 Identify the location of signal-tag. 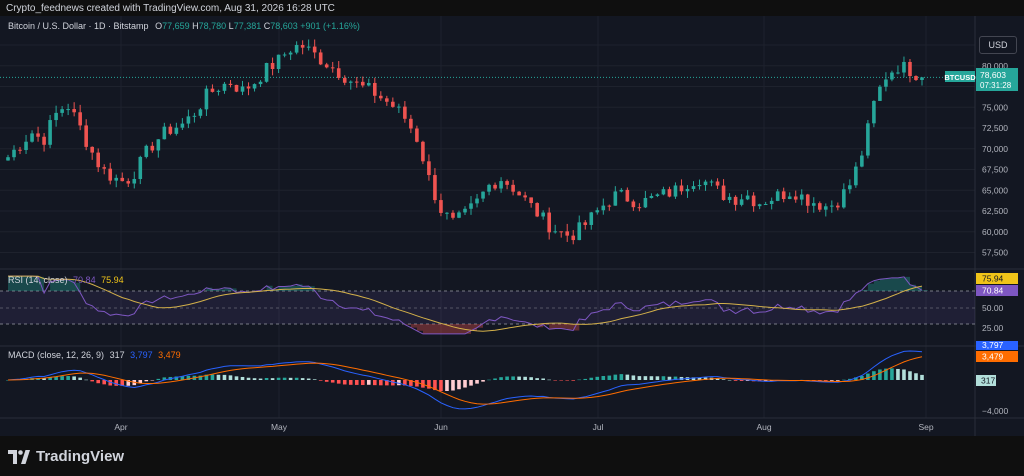
(997, 356).